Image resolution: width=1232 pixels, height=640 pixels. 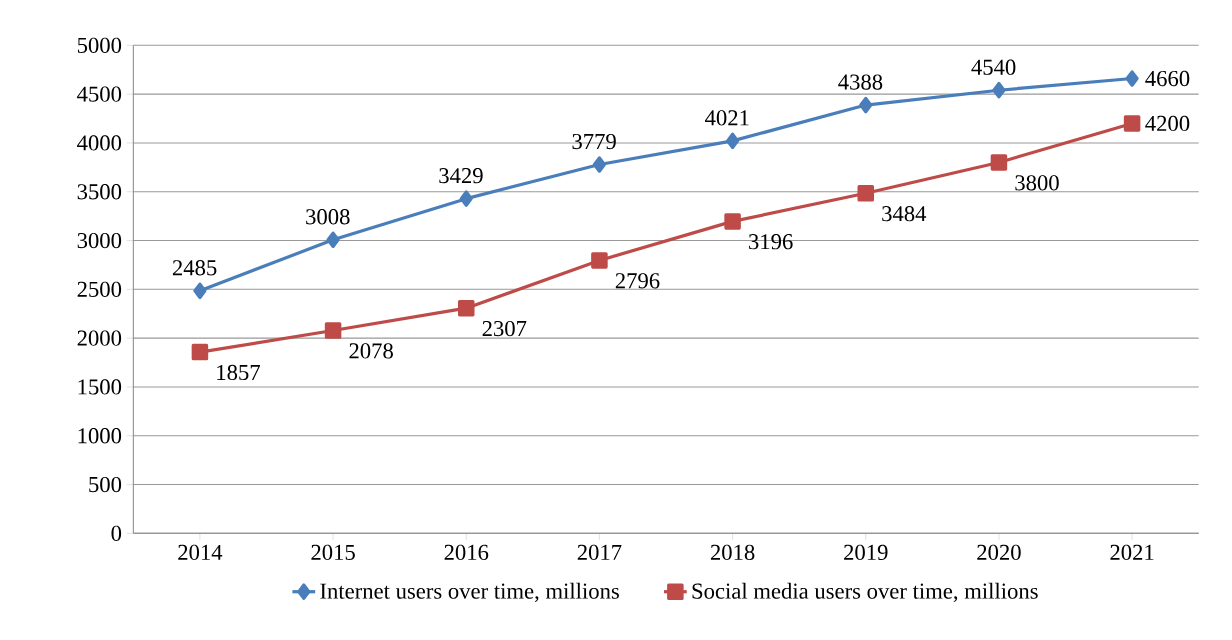 I want to click on x-tick-label: 2020, so click(x=999, y=552).